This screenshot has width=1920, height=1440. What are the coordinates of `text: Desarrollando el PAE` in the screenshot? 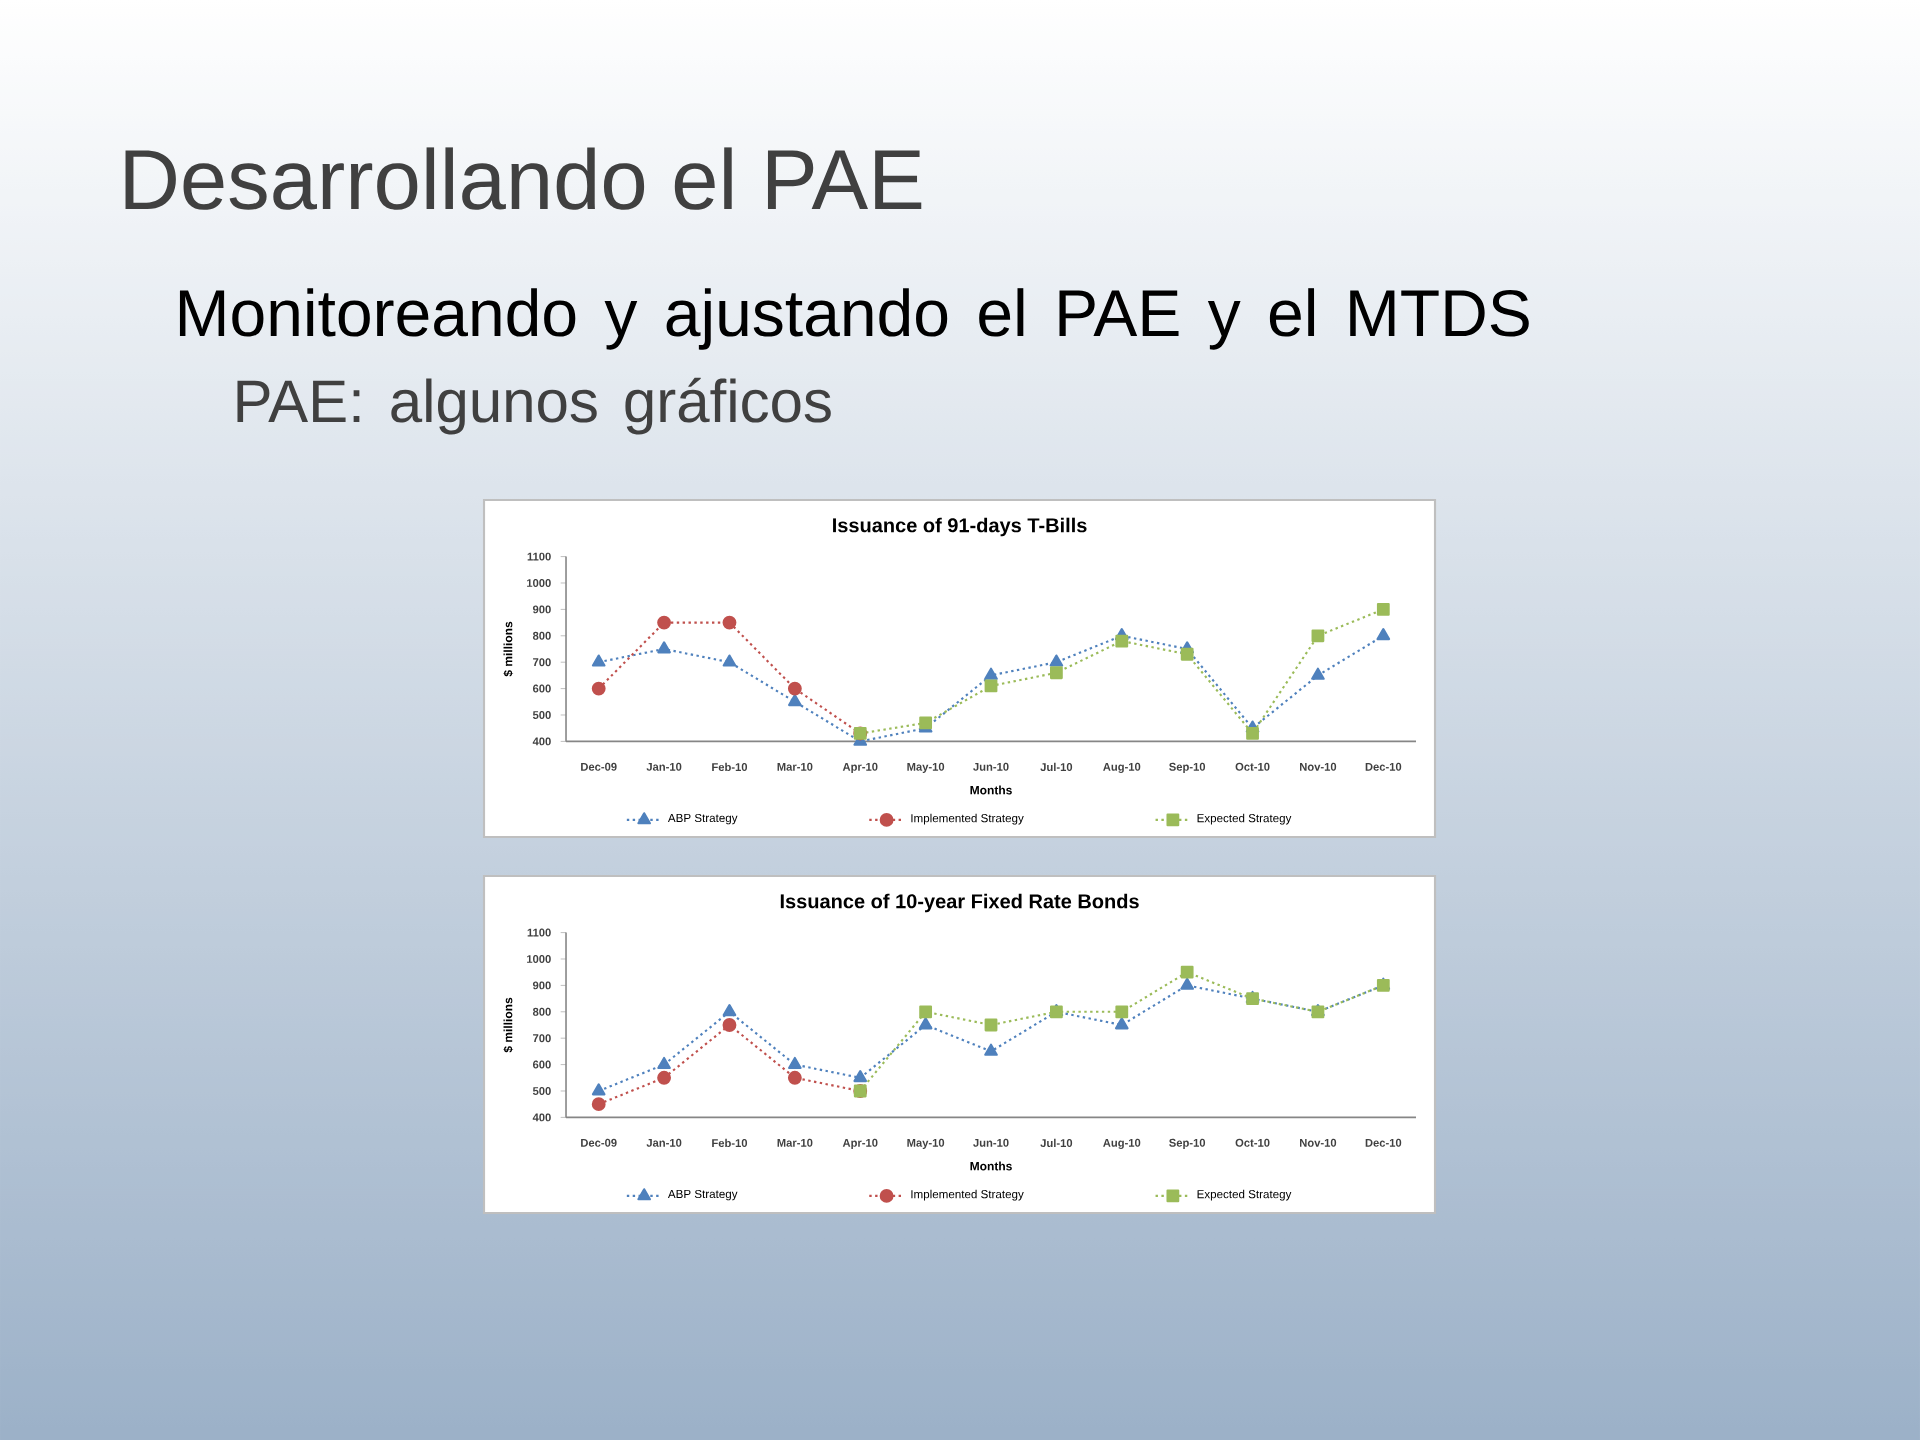 It's located at (523, 178).